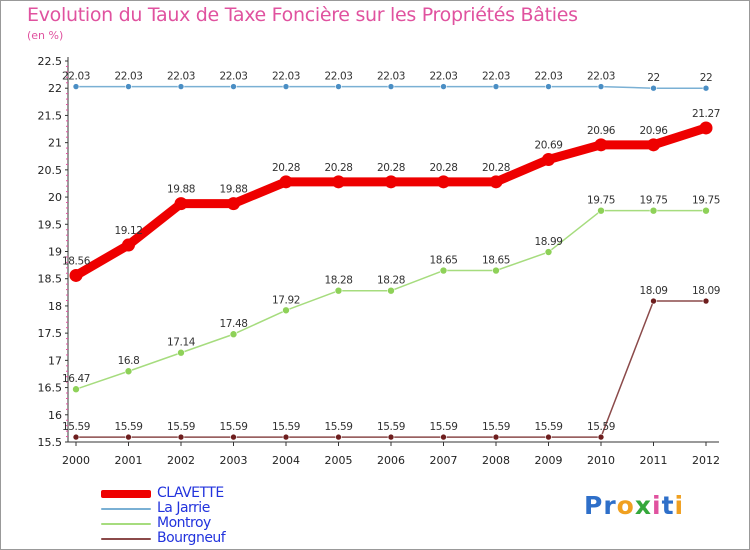 Image resolution: width=750 pixels, height=550 pixels. Describe the element at coordinates (594, 505) in the screenshot. I see `logo-letter: P` at that location.